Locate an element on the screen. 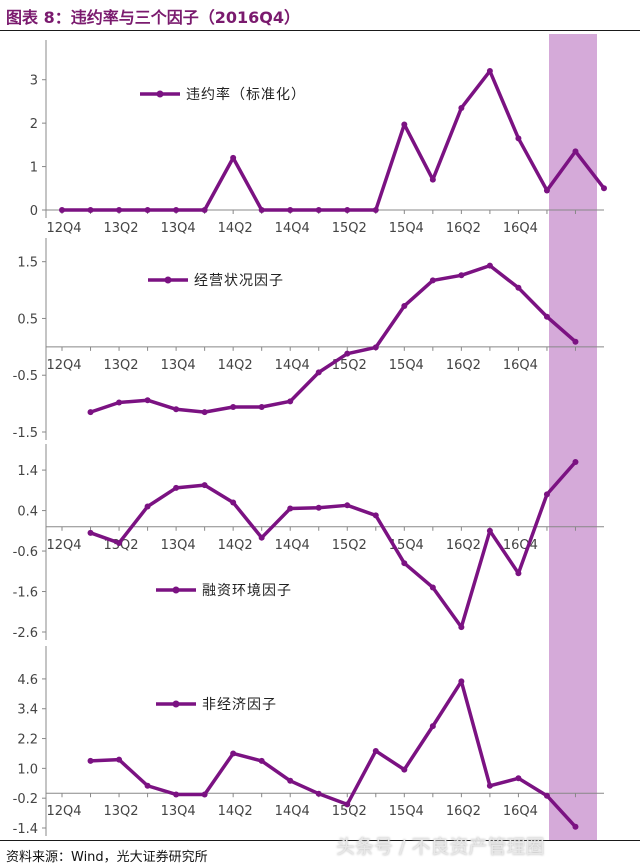 This screenshot has width=640, height=868. y-tick-label: 1.5 is located at coordinates (27, 263).